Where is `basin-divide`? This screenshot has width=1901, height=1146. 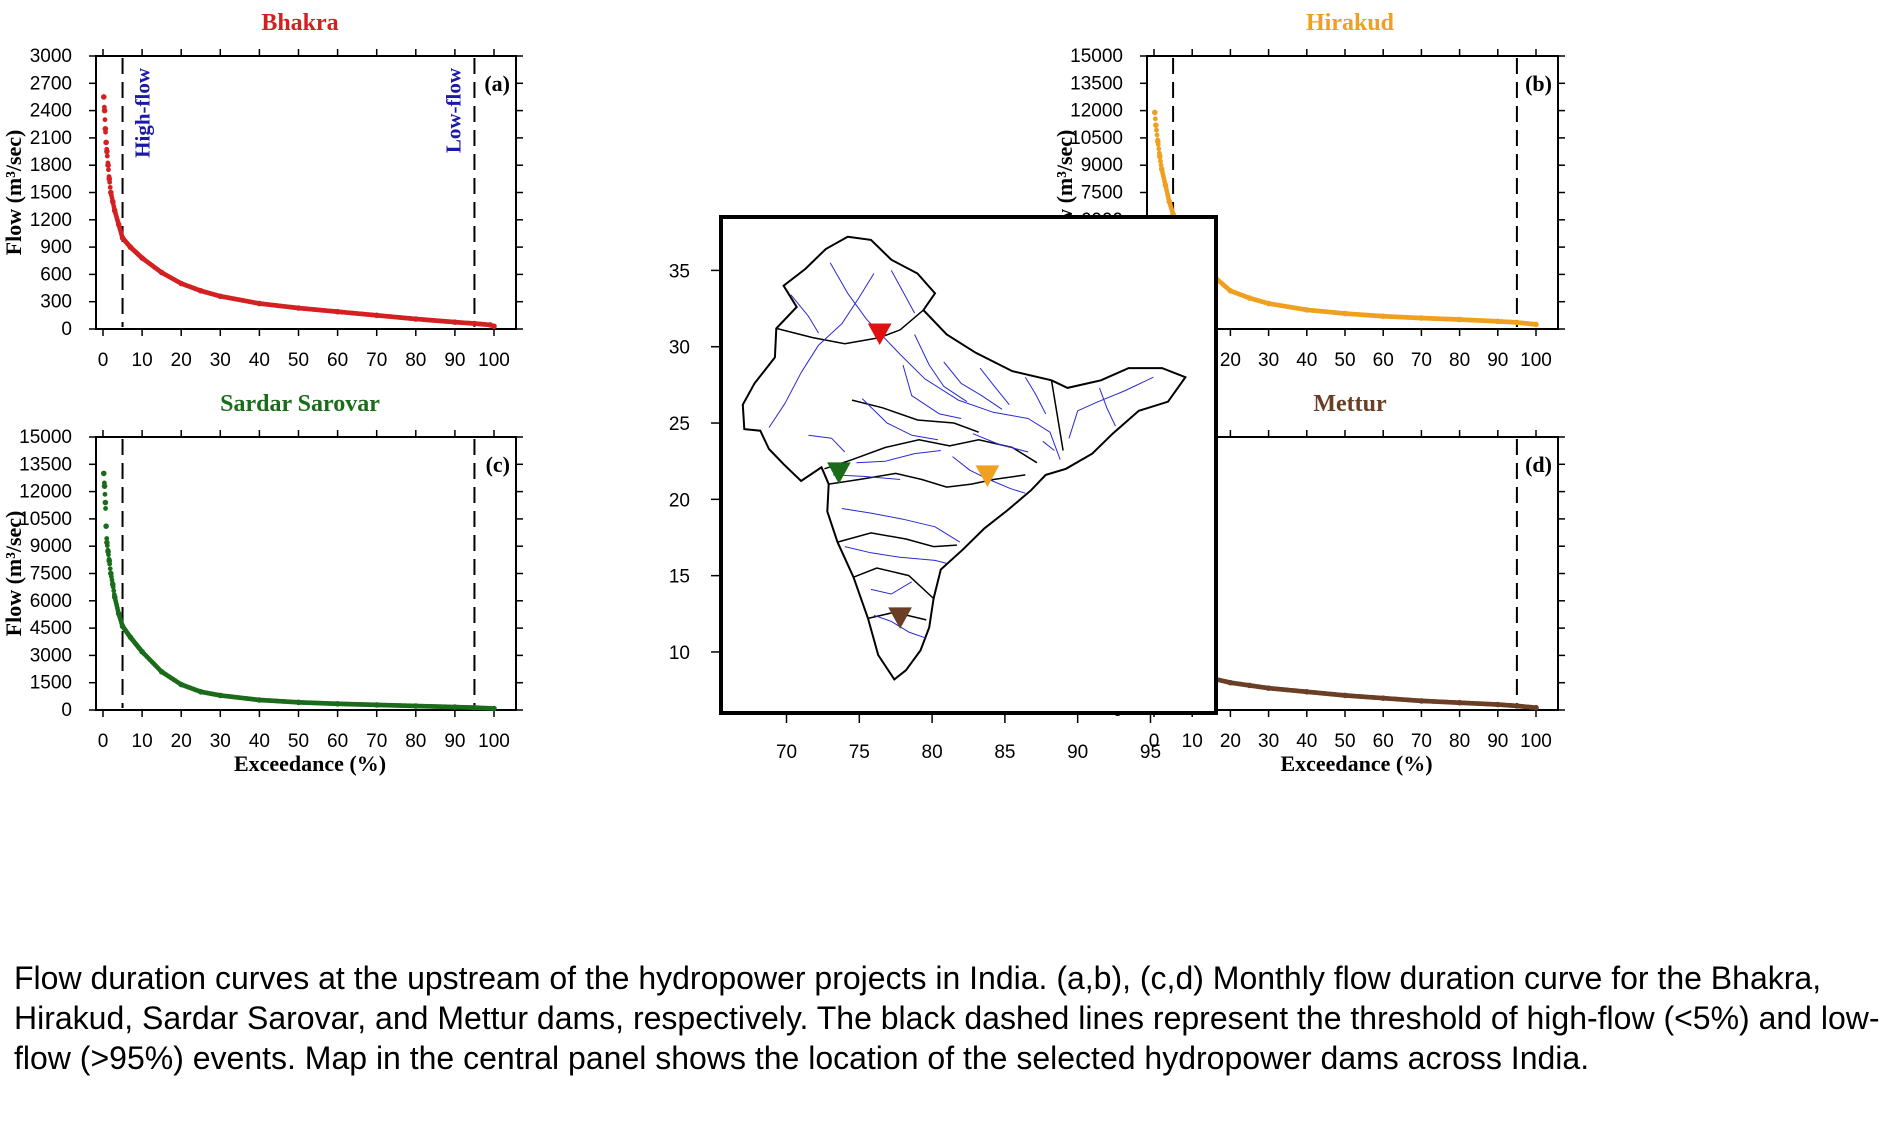
basin-divide is located at coordinates (915, 416).